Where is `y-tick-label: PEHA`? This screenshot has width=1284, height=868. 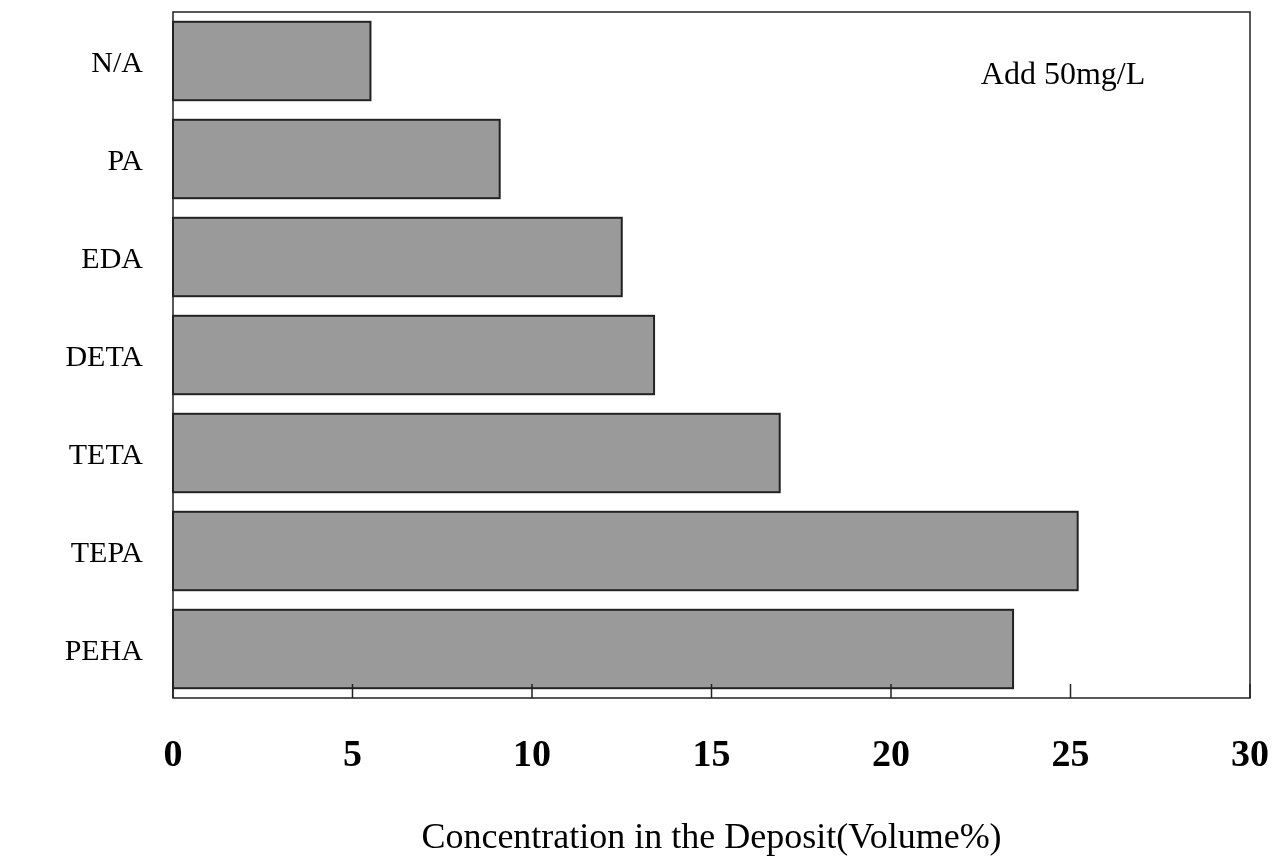 y-tick-label: PEHA is located at coordinates (104, 649).